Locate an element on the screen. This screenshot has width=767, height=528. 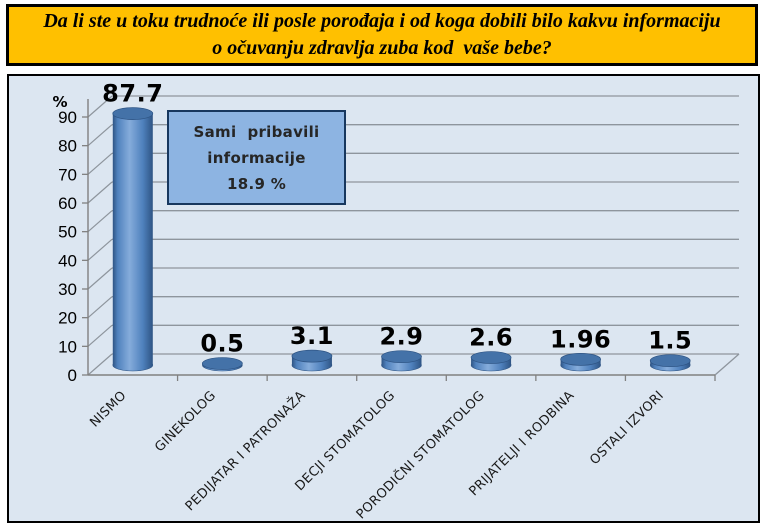
y-tick-label: 10 is located at coordinates (67, 346).